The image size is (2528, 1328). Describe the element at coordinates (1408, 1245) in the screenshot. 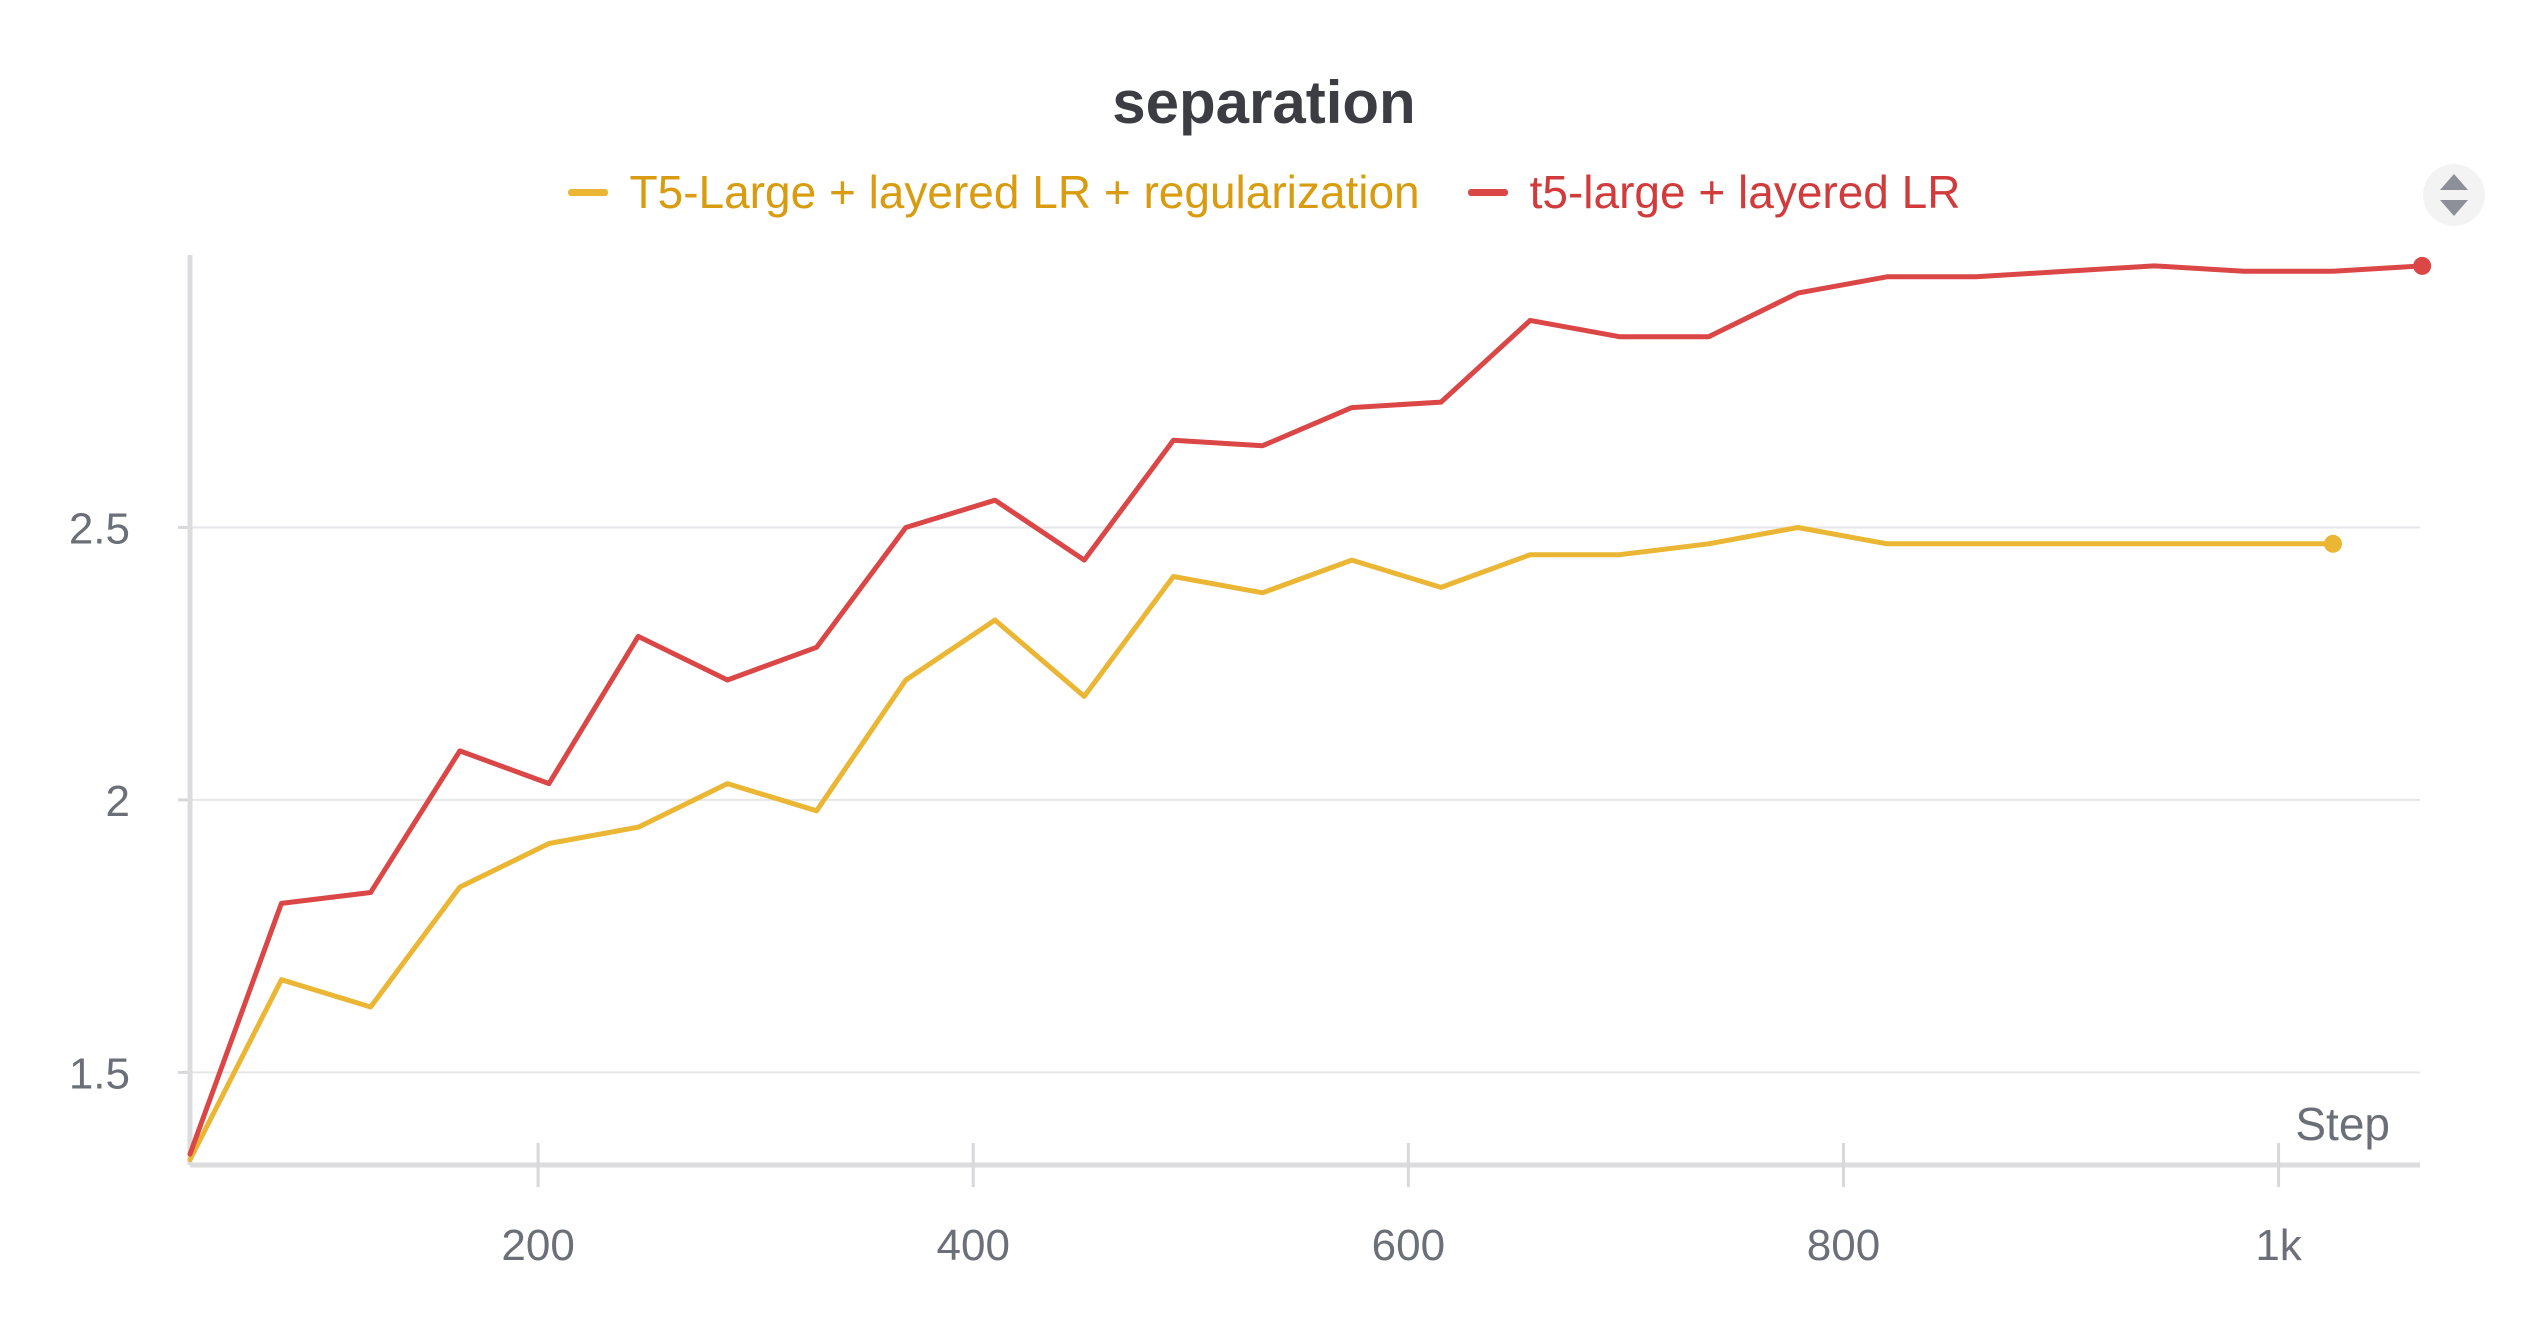

I see `x-tick-label: 600` at that location.